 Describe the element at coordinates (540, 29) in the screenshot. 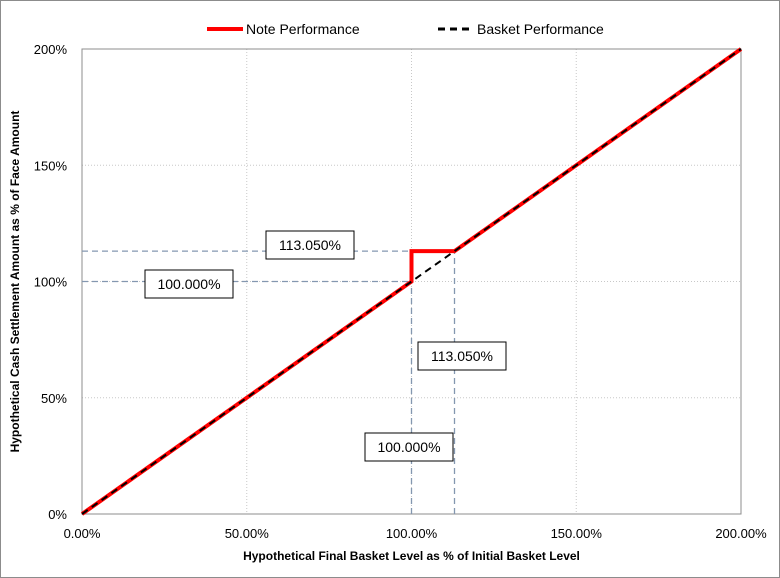

I see `legend-label: Basket Performance` at that location.